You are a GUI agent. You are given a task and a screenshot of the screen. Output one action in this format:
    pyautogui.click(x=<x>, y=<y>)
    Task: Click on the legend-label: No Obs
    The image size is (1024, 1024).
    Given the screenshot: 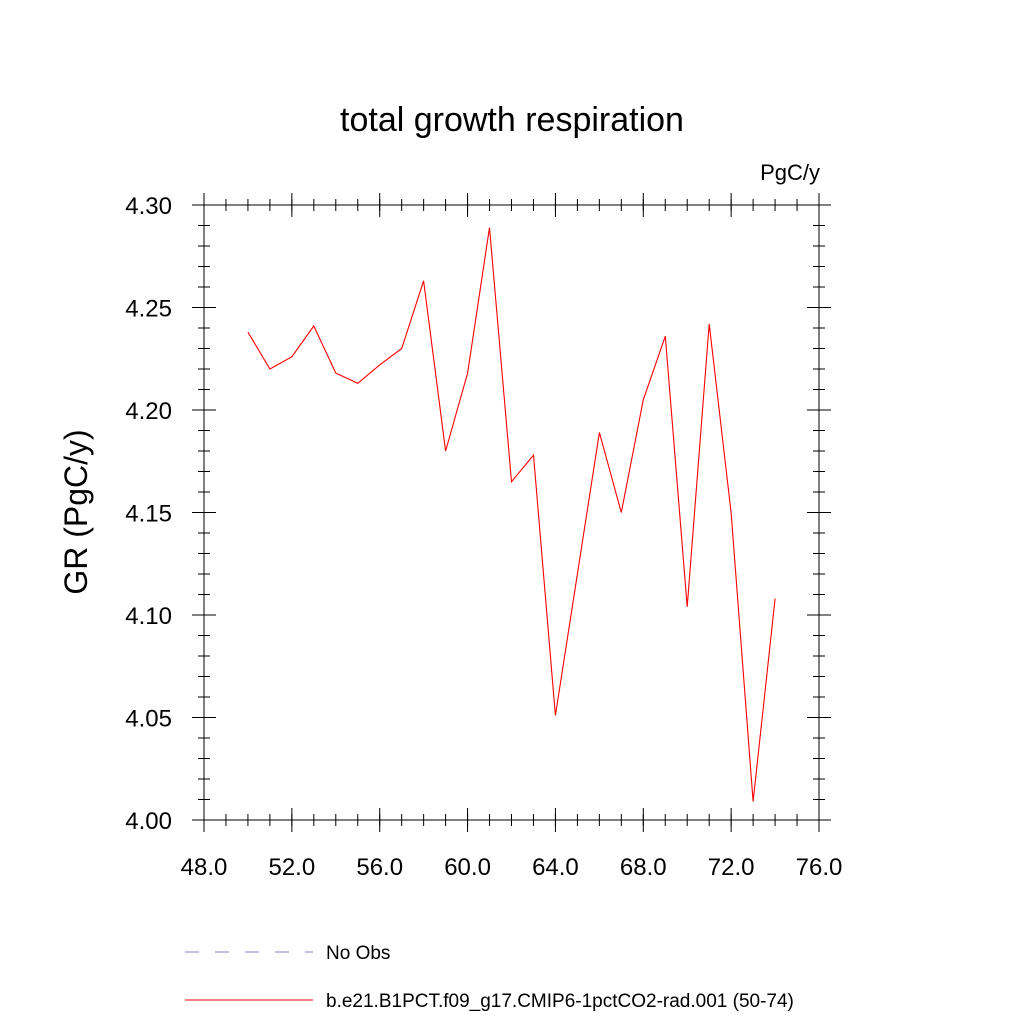 What is the action you would take?
    pyautogui.click(x=358, y=953)
    